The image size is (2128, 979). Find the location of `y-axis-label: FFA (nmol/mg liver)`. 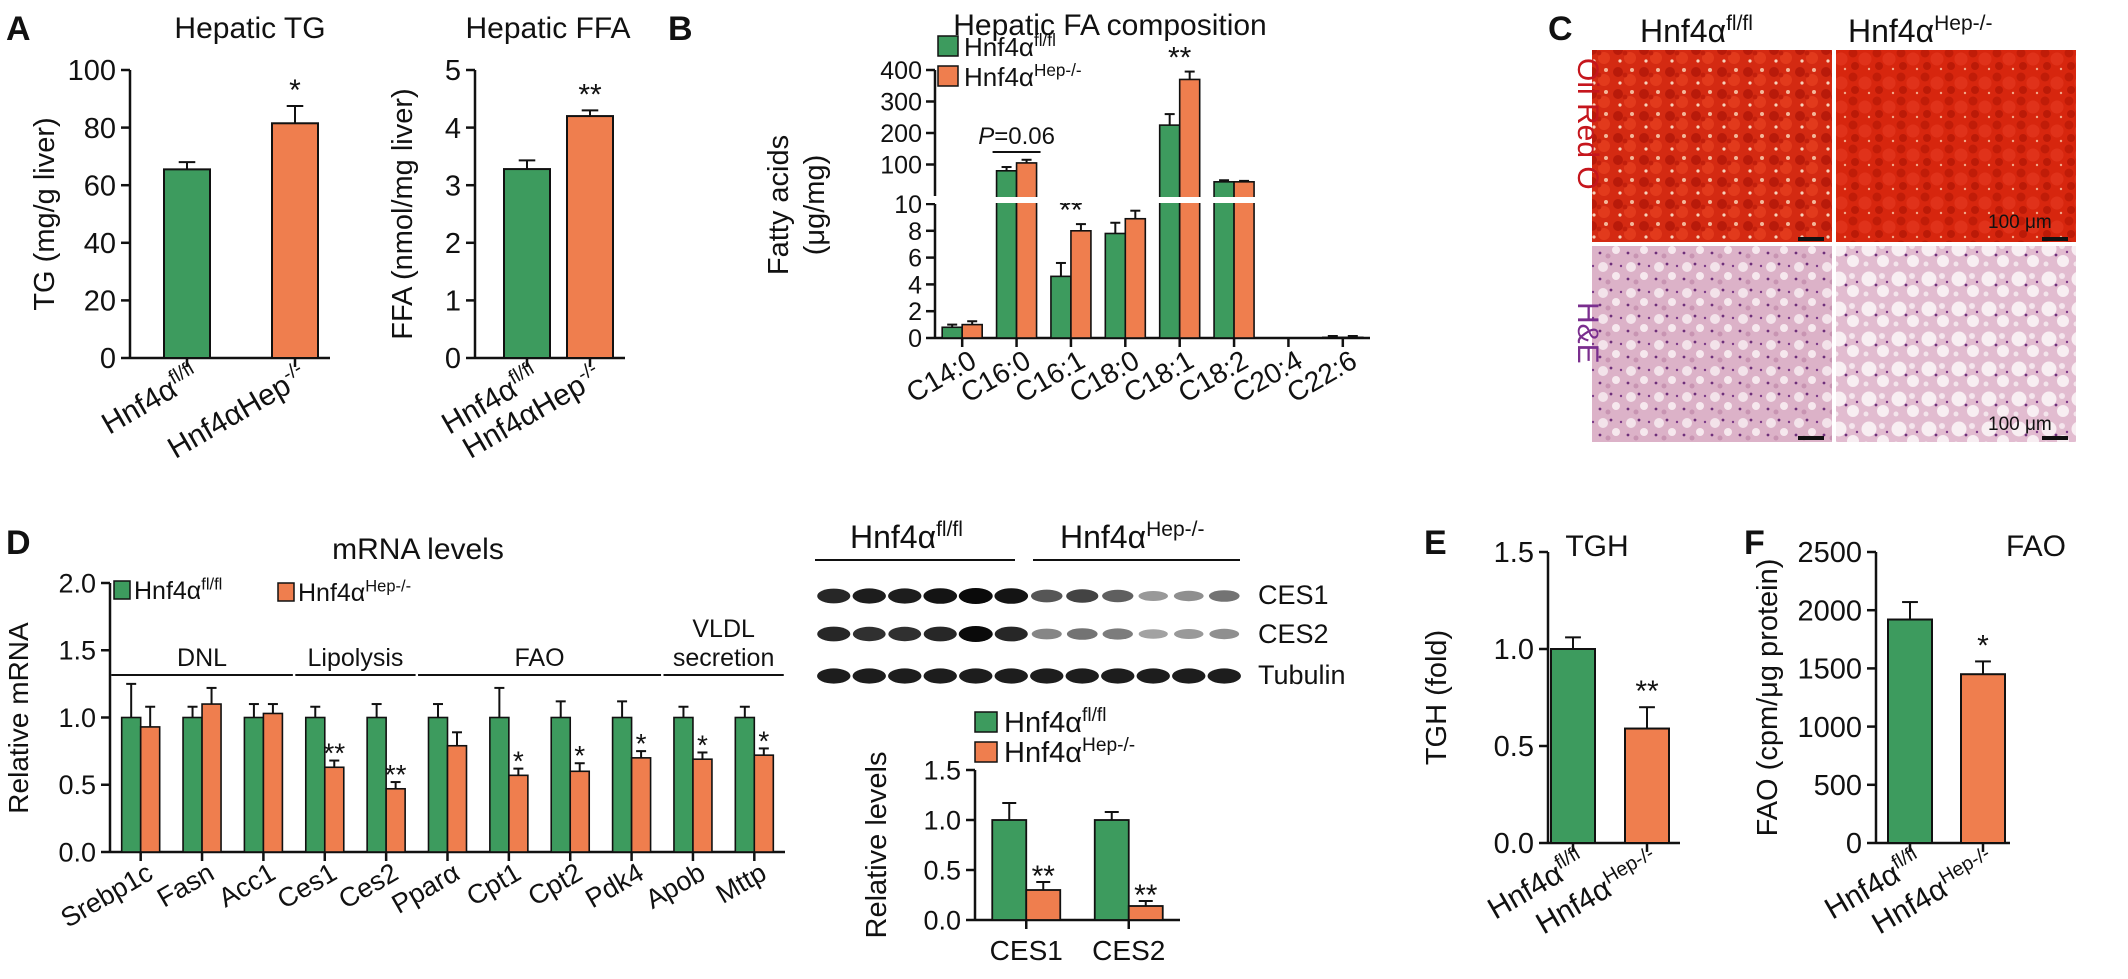

y-axis-label: FFA (nmol/mg liver) is located at coordinates (403, 213).